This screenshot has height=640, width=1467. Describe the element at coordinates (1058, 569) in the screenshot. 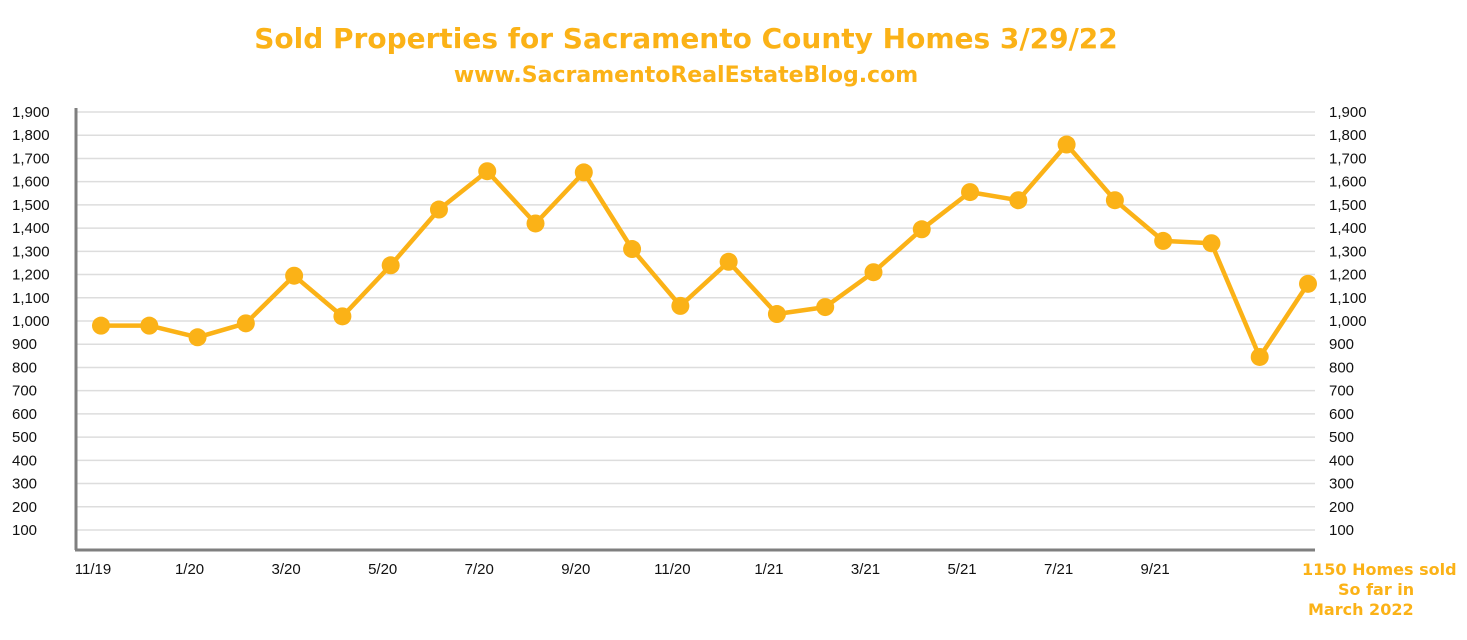

I see `x-tick-label: 7/21` at that location.